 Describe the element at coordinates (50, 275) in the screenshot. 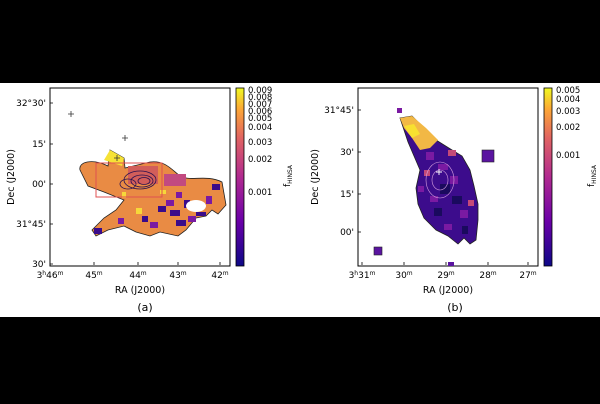

I see `panel-a-xtick: 3h46m` at that location.